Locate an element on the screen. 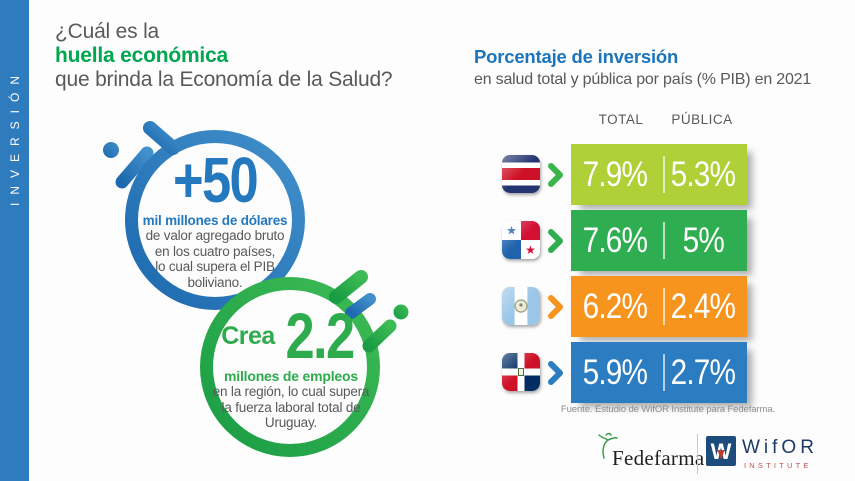 This screenshot has width=855, height=481. chart-heading: Porcentaje de inversión is located at coordinates (576, 56).